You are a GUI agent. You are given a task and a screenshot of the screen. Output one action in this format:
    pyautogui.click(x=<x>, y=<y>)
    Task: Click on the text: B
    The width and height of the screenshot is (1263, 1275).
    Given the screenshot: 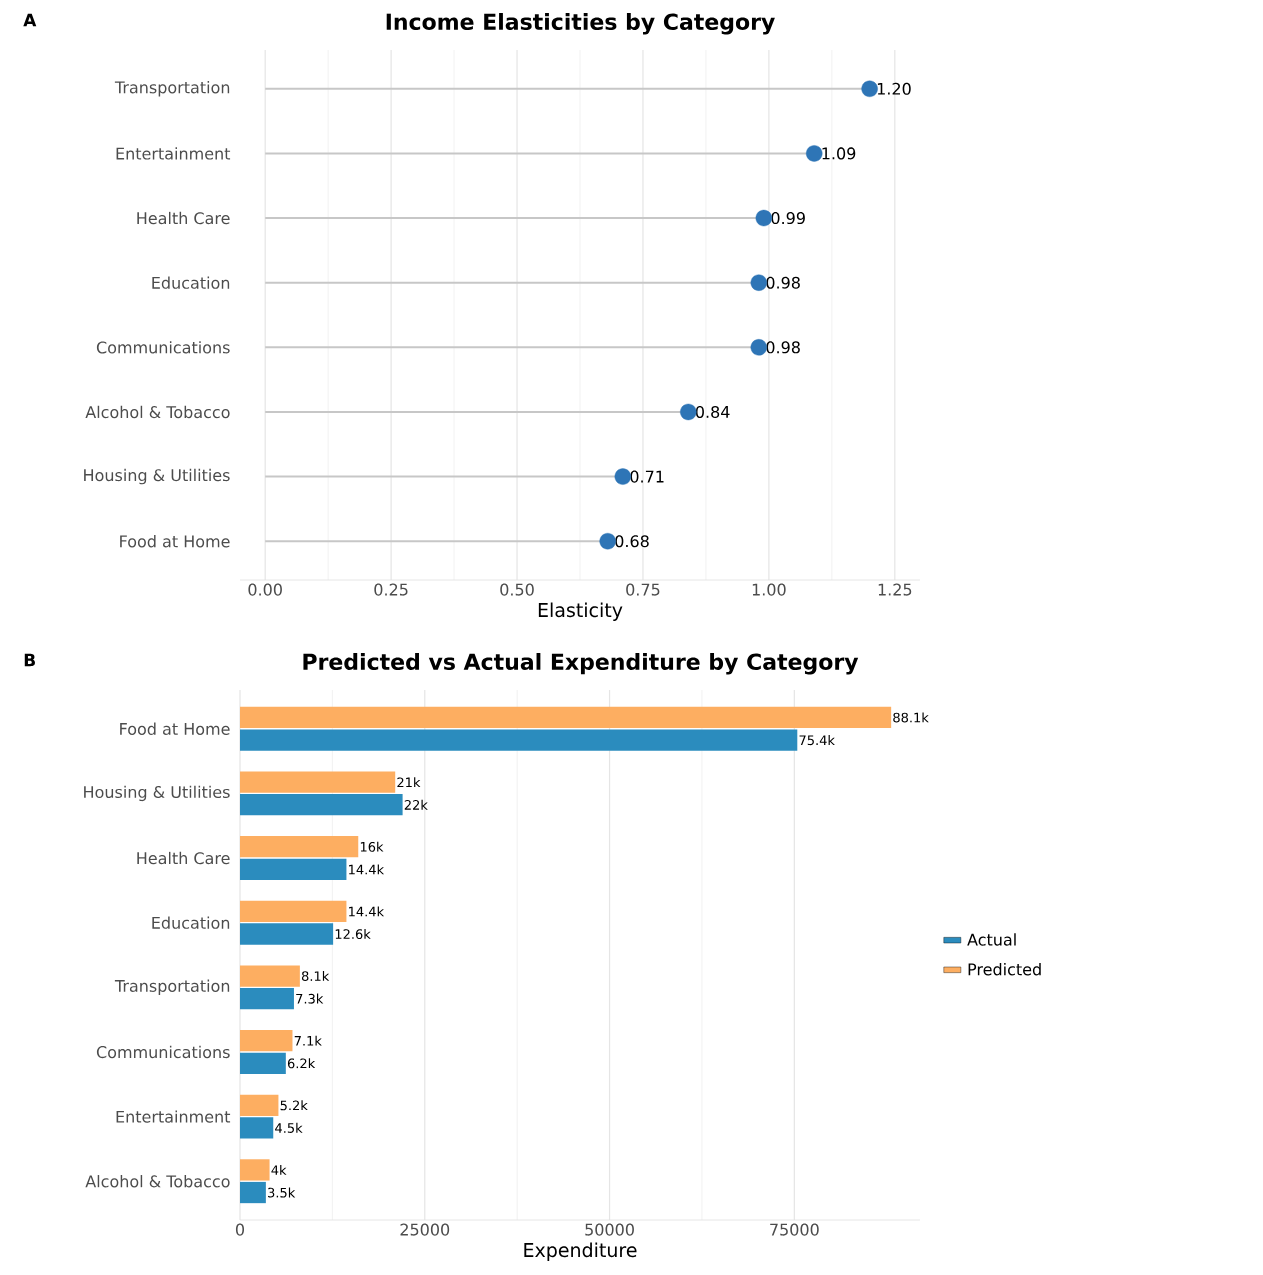 What is the action you would take?
    pyautogui.click(x=29, y=660)
    